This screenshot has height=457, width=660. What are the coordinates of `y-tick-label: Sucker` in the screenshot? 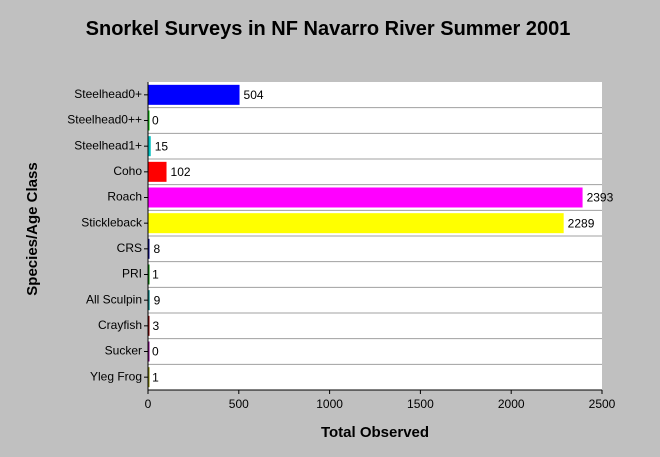 It's located at (123, 351).